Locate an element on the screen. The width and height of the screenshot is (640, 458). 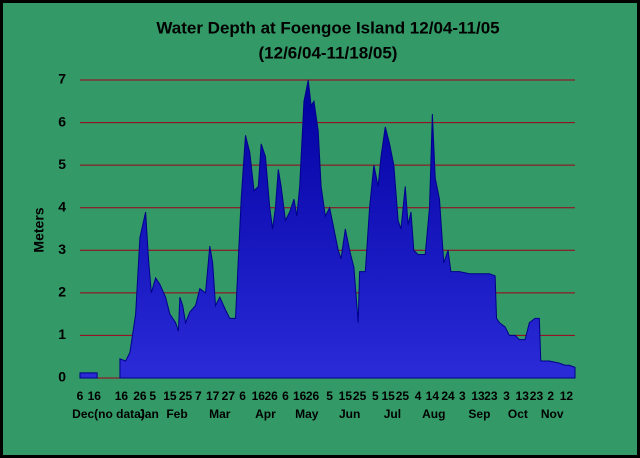
x-tick-label: 2 is located at coordinates (550, 396).